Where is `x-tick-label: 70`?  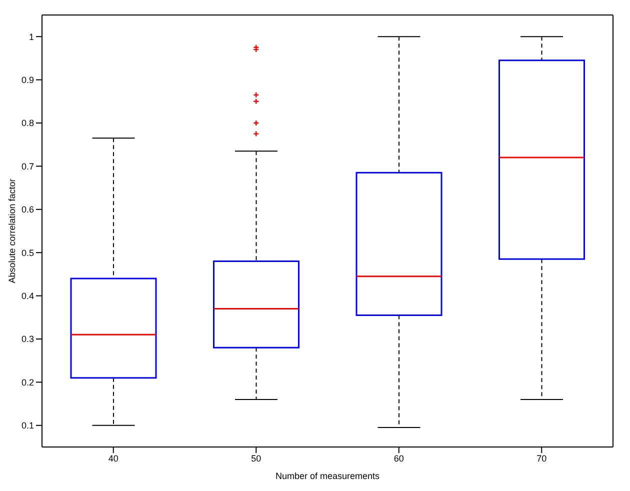 x-tick-label: 70 is located at coordinates (541, 458).